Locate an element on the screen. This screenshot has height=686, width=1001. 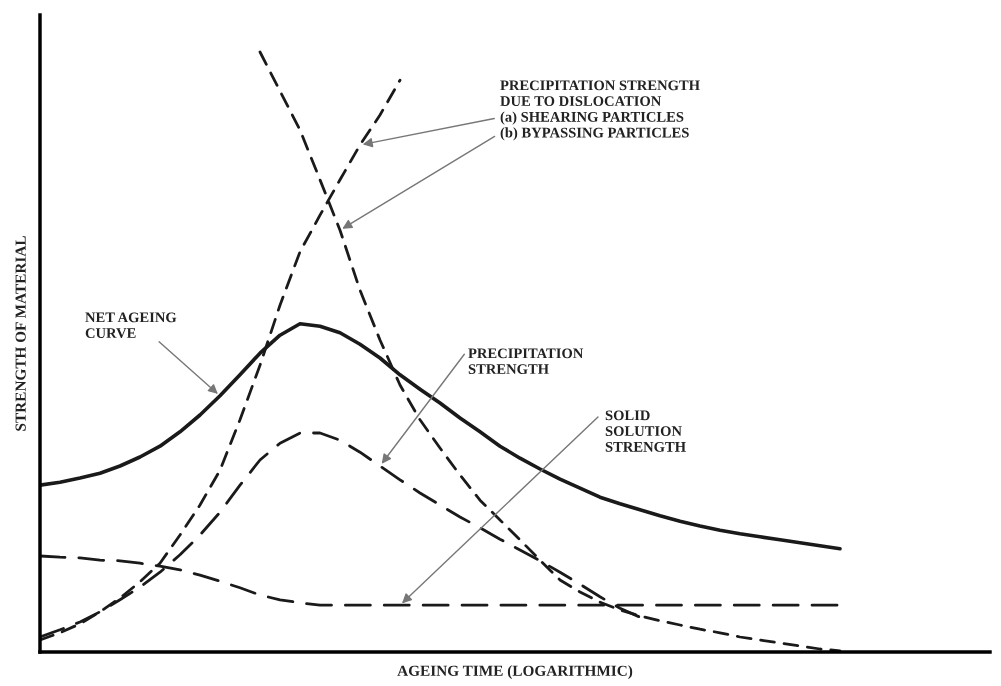
annotation: NET AGEING CURVE is located at coordinates (131, 325).